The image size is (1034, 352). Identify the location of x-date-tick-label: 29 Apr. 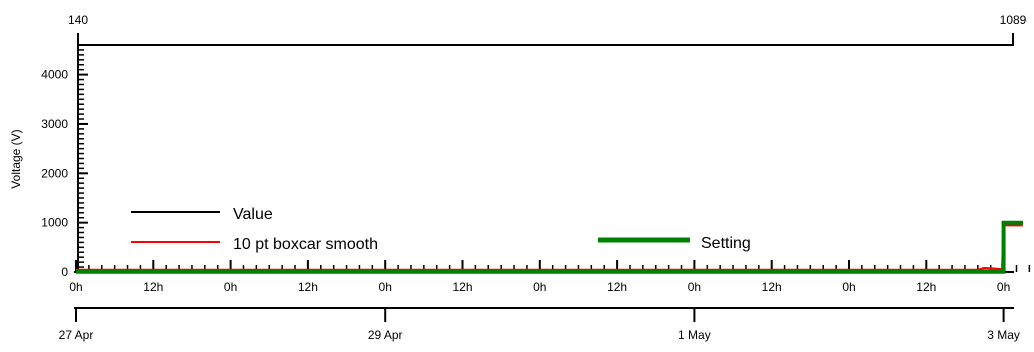
(385, 335).